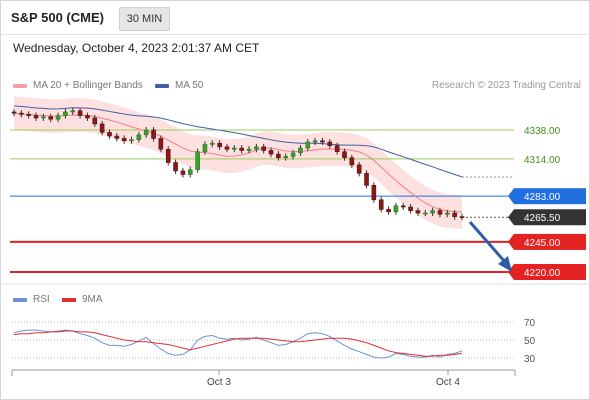 The height and width of the screenshot is (400, 590). Describe the element at coordinates (20, 299) in the screenshot. I see `rsi-swatch-icon` at that location.